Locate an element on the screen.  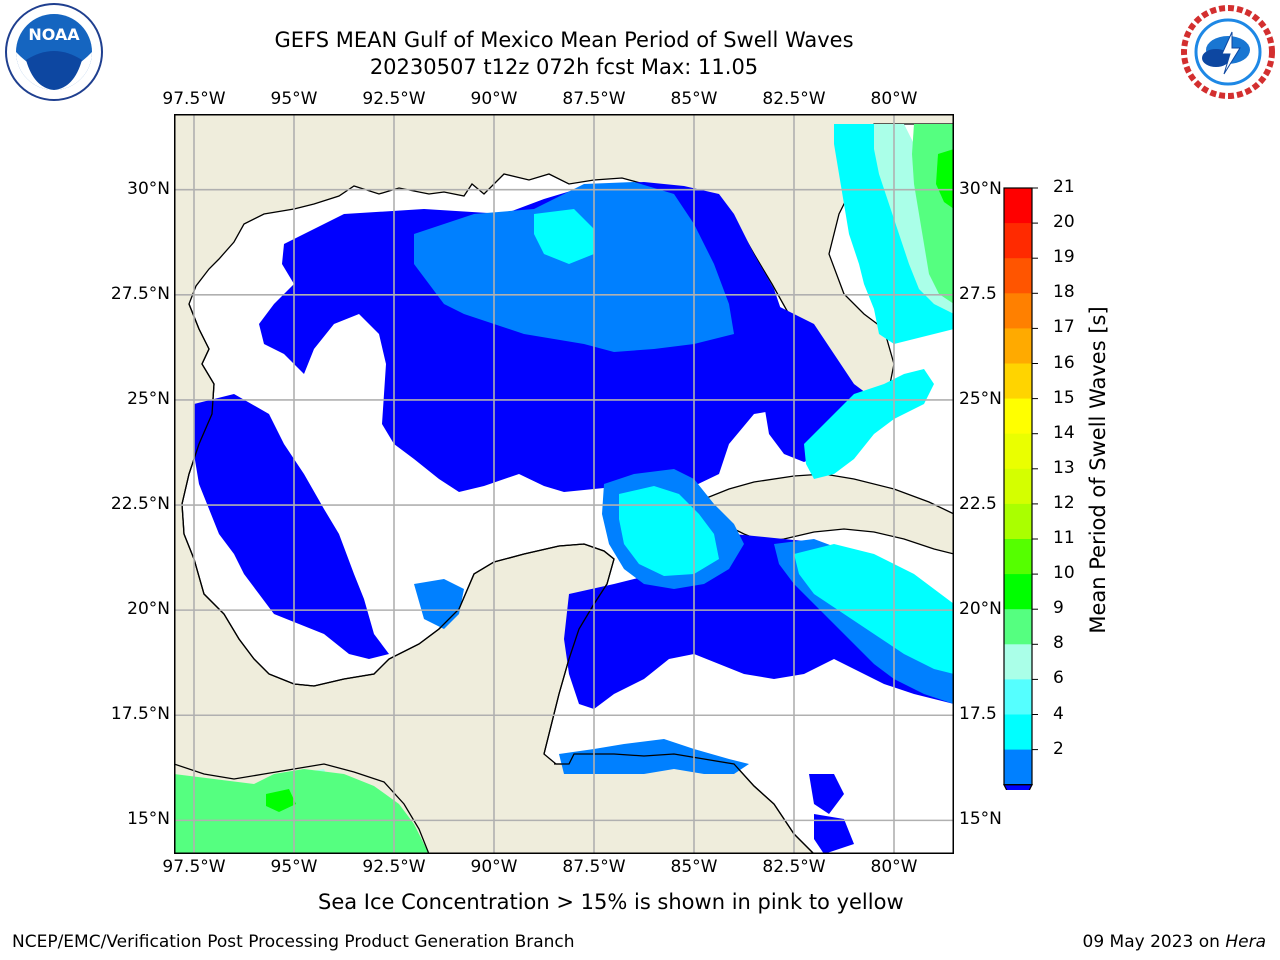
colorbar-tick-label-15: 4 is located at coordinates (1058, 713).